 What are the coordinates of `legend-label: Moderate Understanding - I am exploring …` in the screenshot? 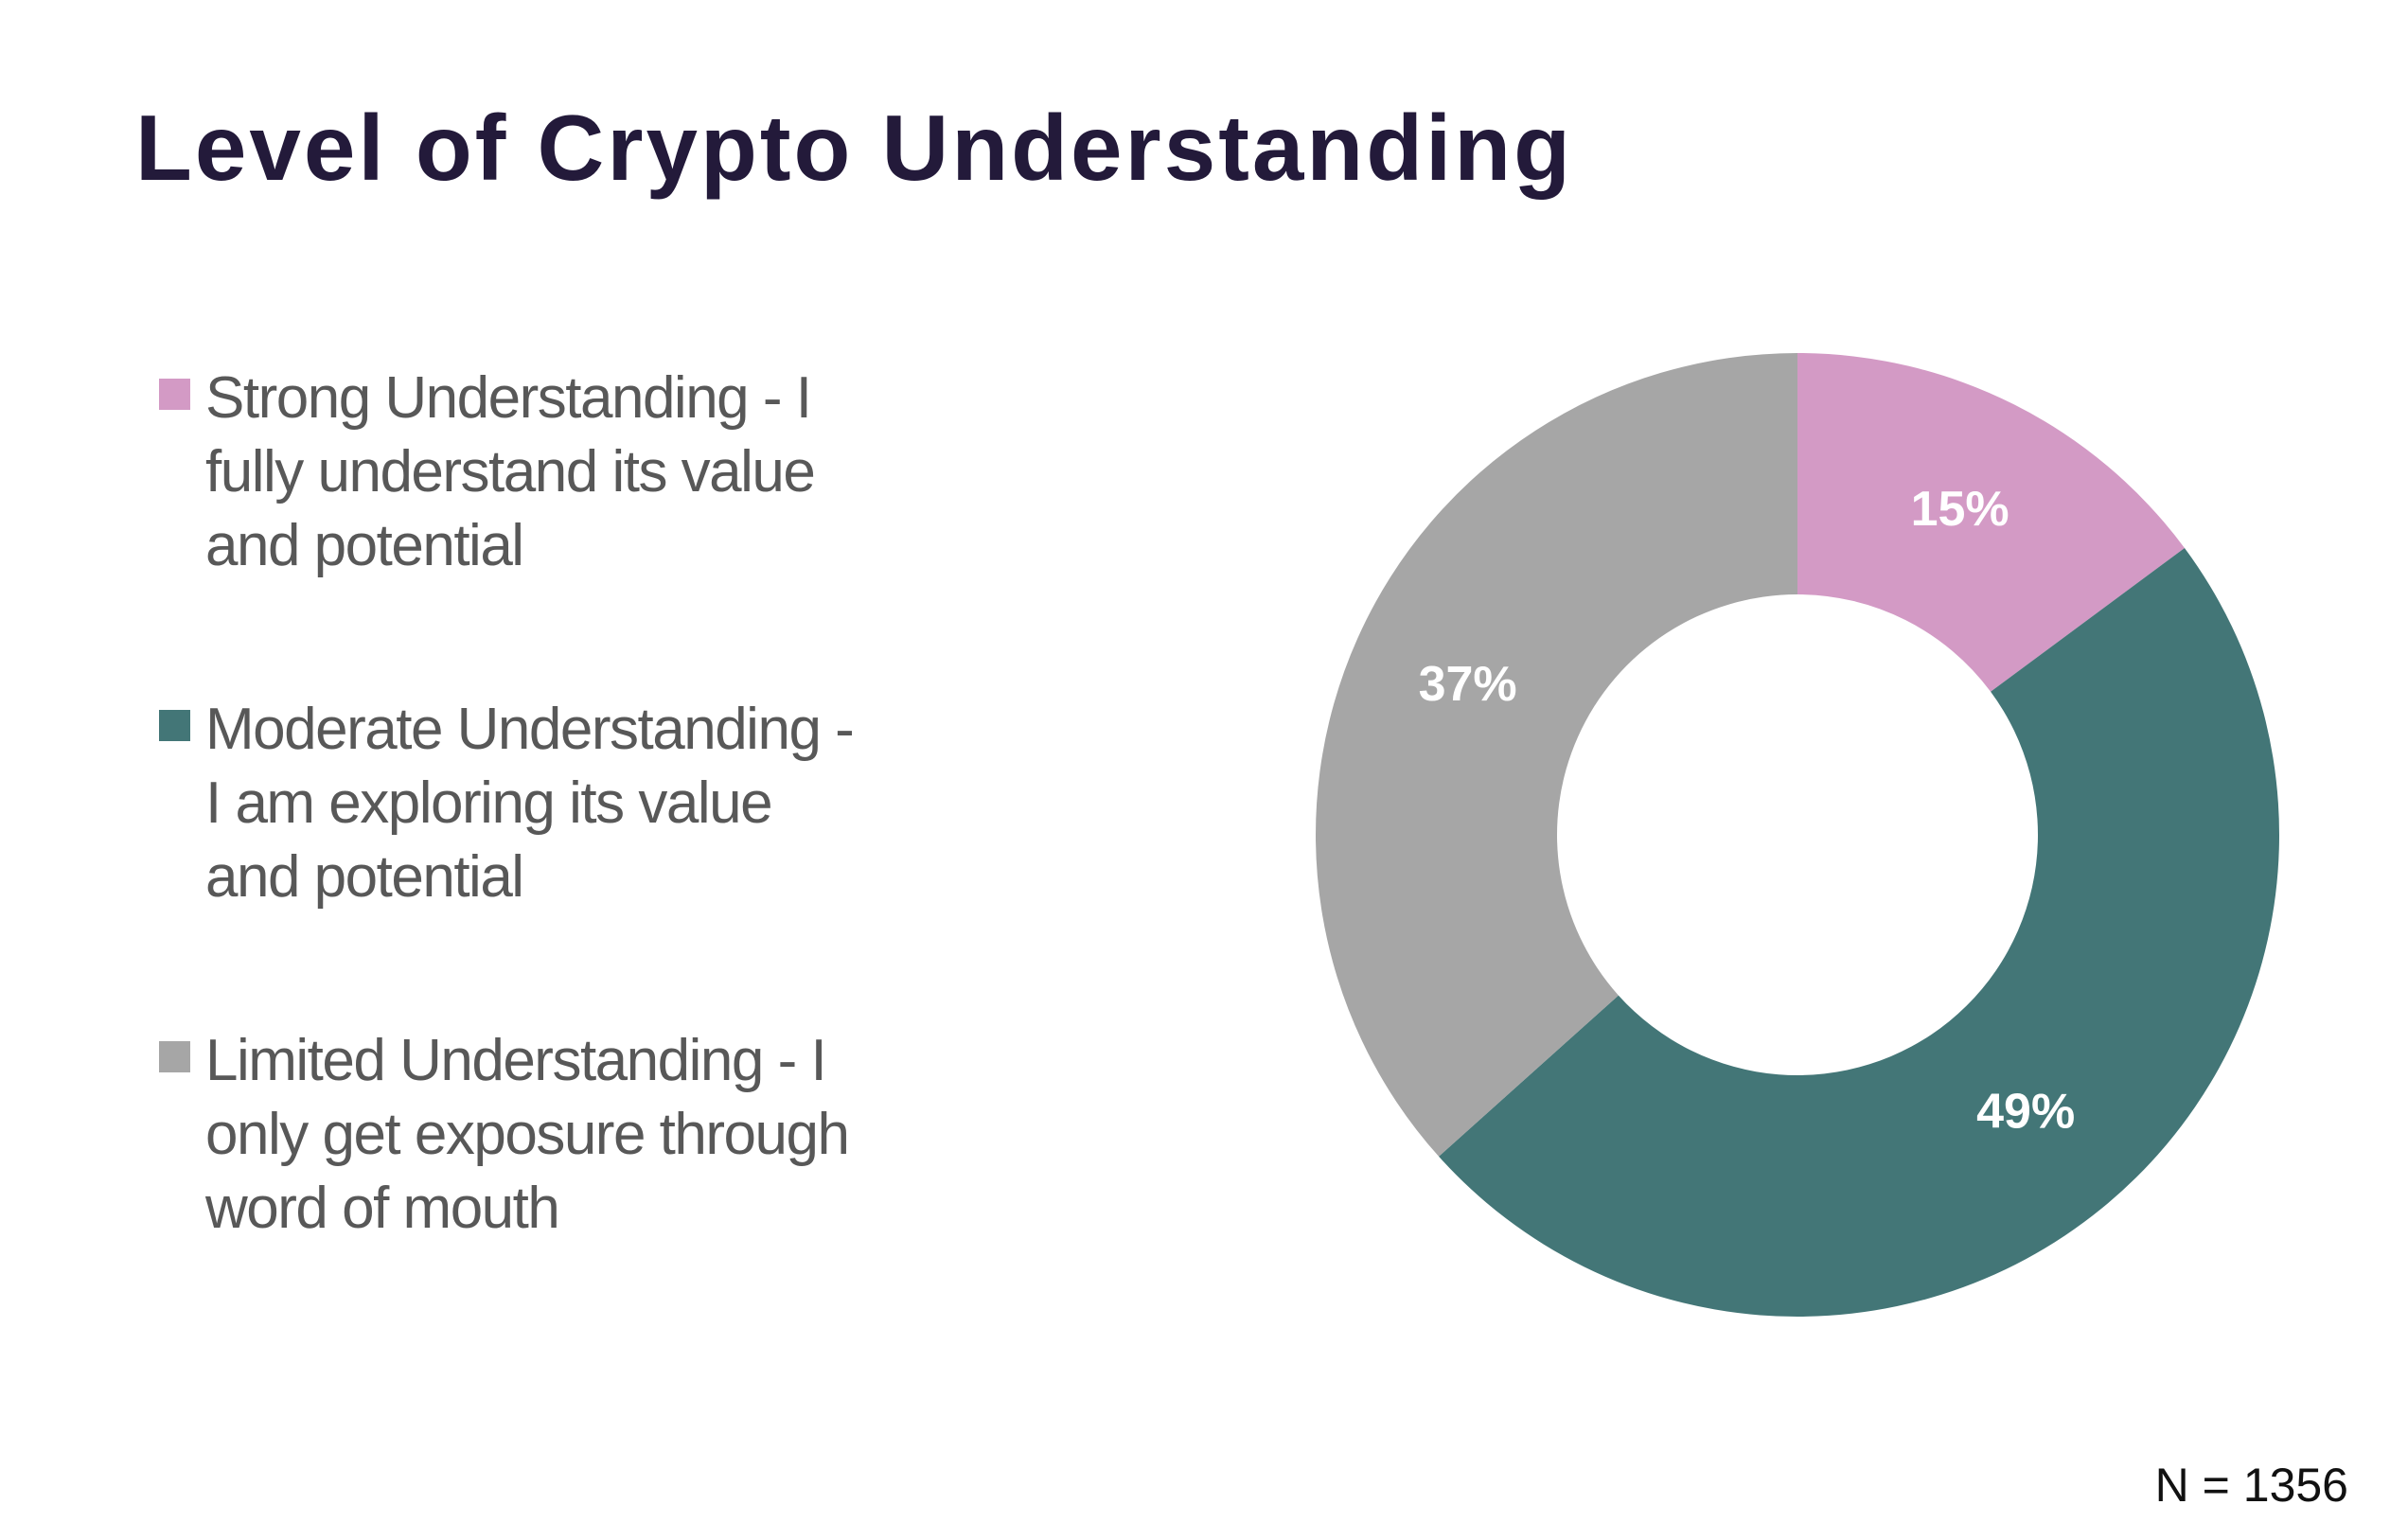 It's located at (530, 803).